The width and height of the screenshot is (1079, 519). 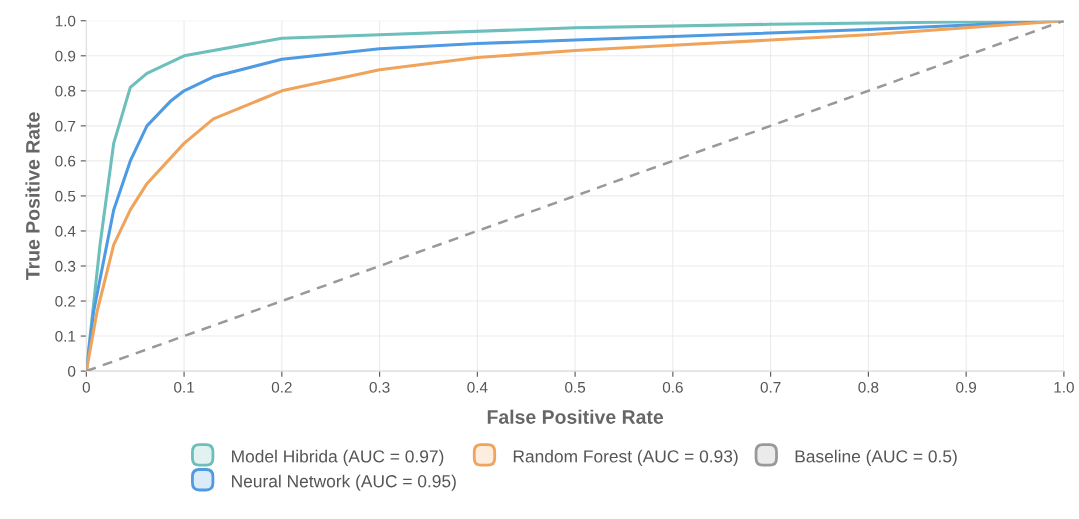 What do you see at coordinates (65, 126) in the screenshot?
I see `y-tick-label: 0.7` at bounding box center [65, 126].